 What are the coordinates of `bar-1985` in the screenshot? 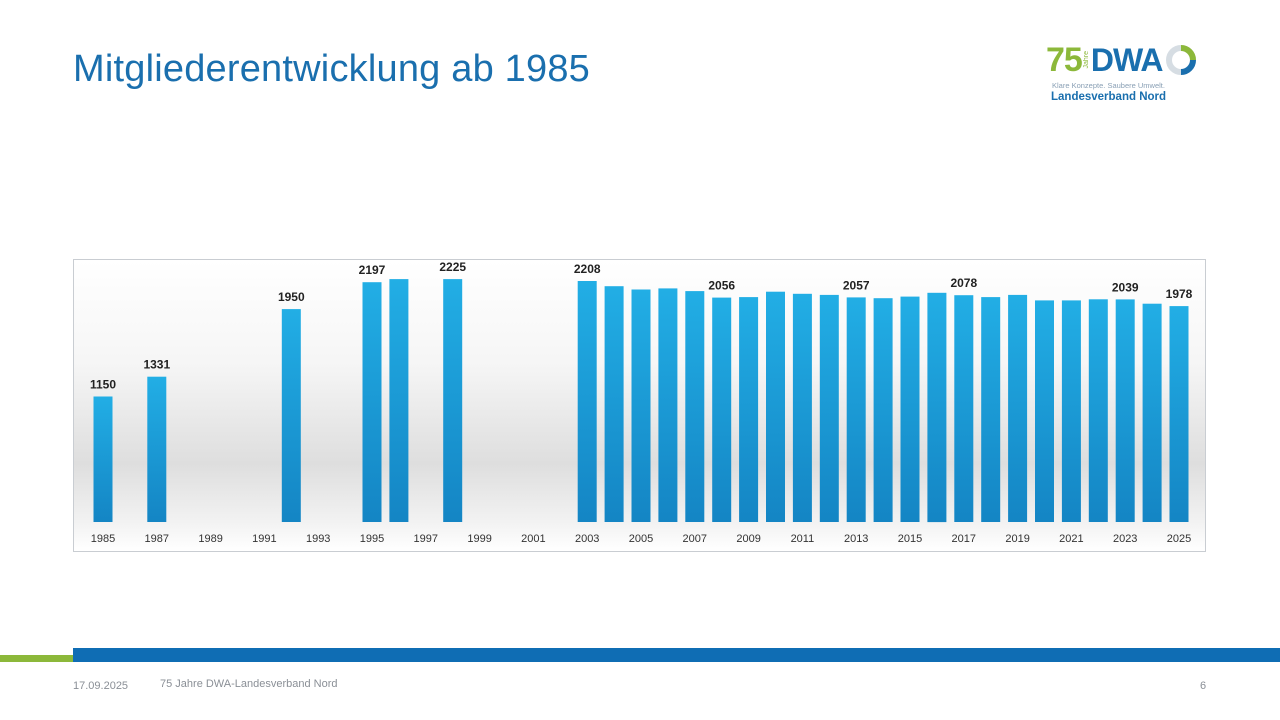 It's located at (103, 459).